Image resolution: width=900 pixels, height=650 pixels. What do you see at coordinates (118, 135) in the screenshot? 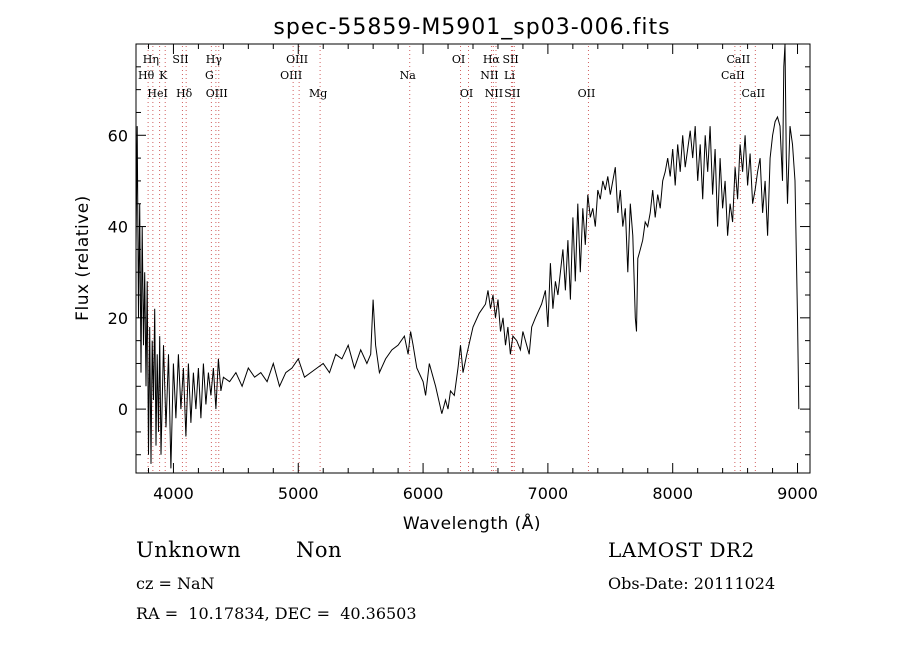
I see `y-tick-label: 60` at bounding box center [118, 135].